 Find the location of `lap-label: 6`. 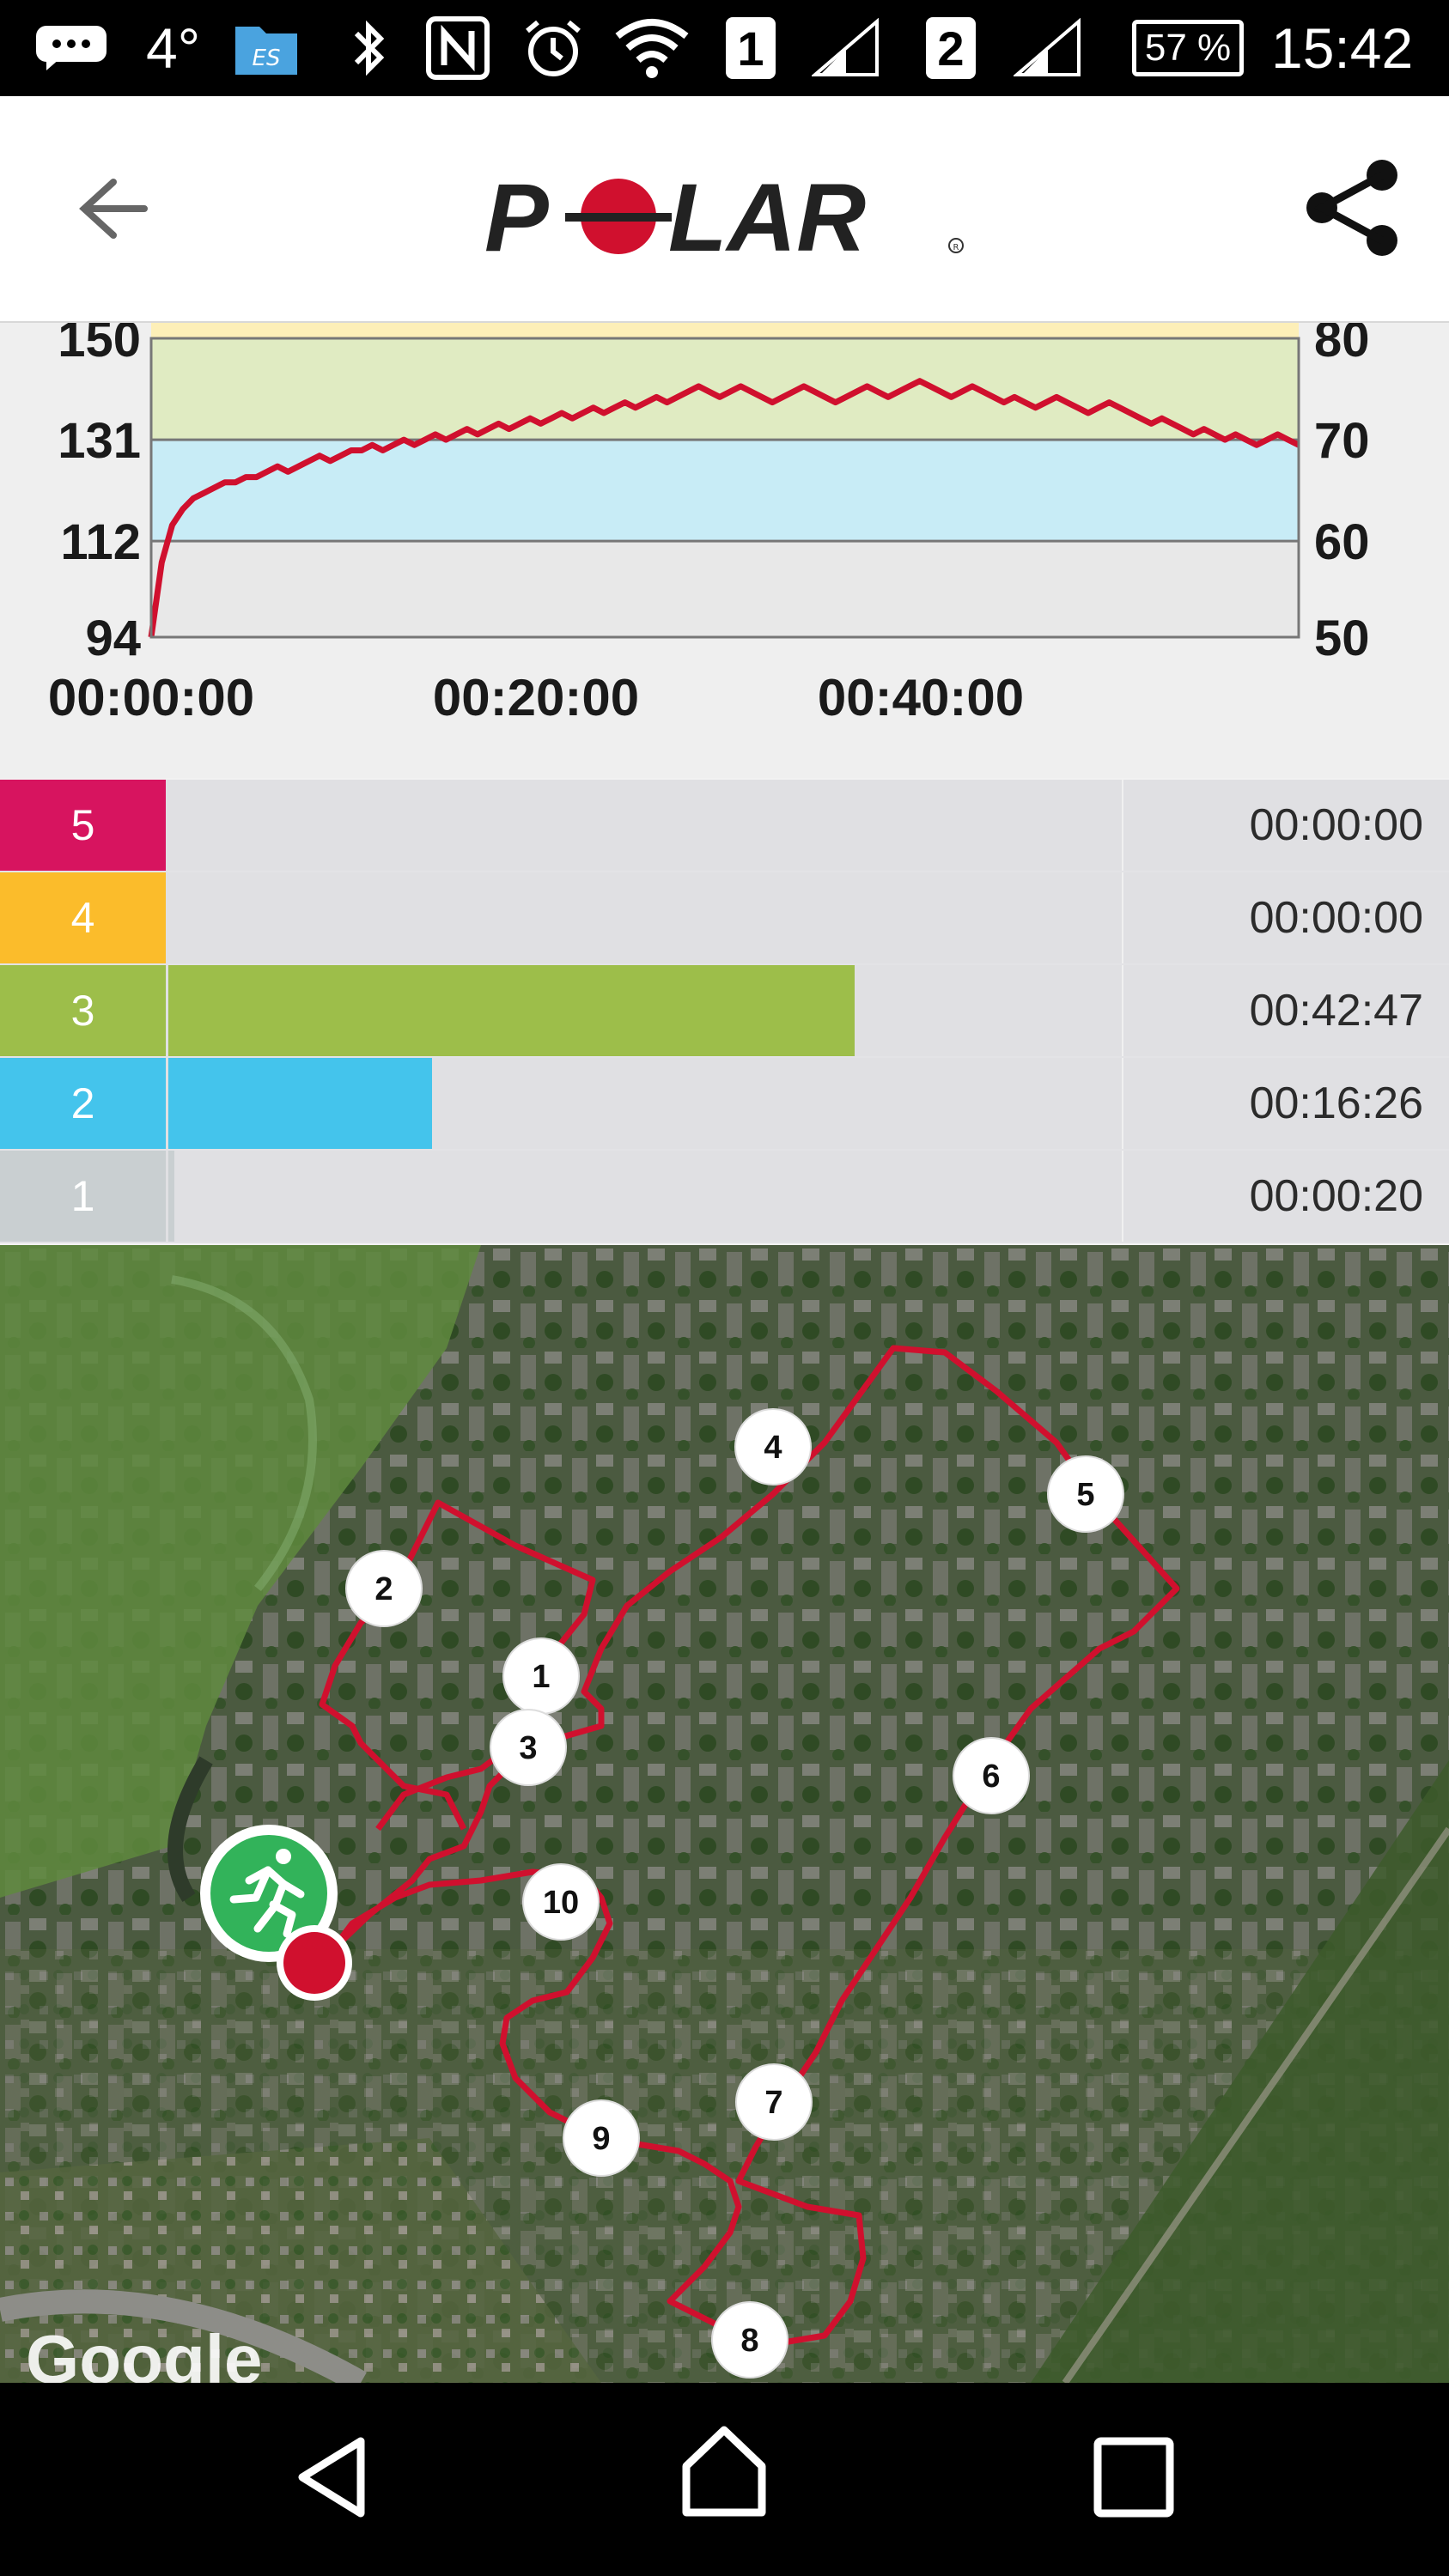

lap-label: 6 is located at coordinates (991, 1777).